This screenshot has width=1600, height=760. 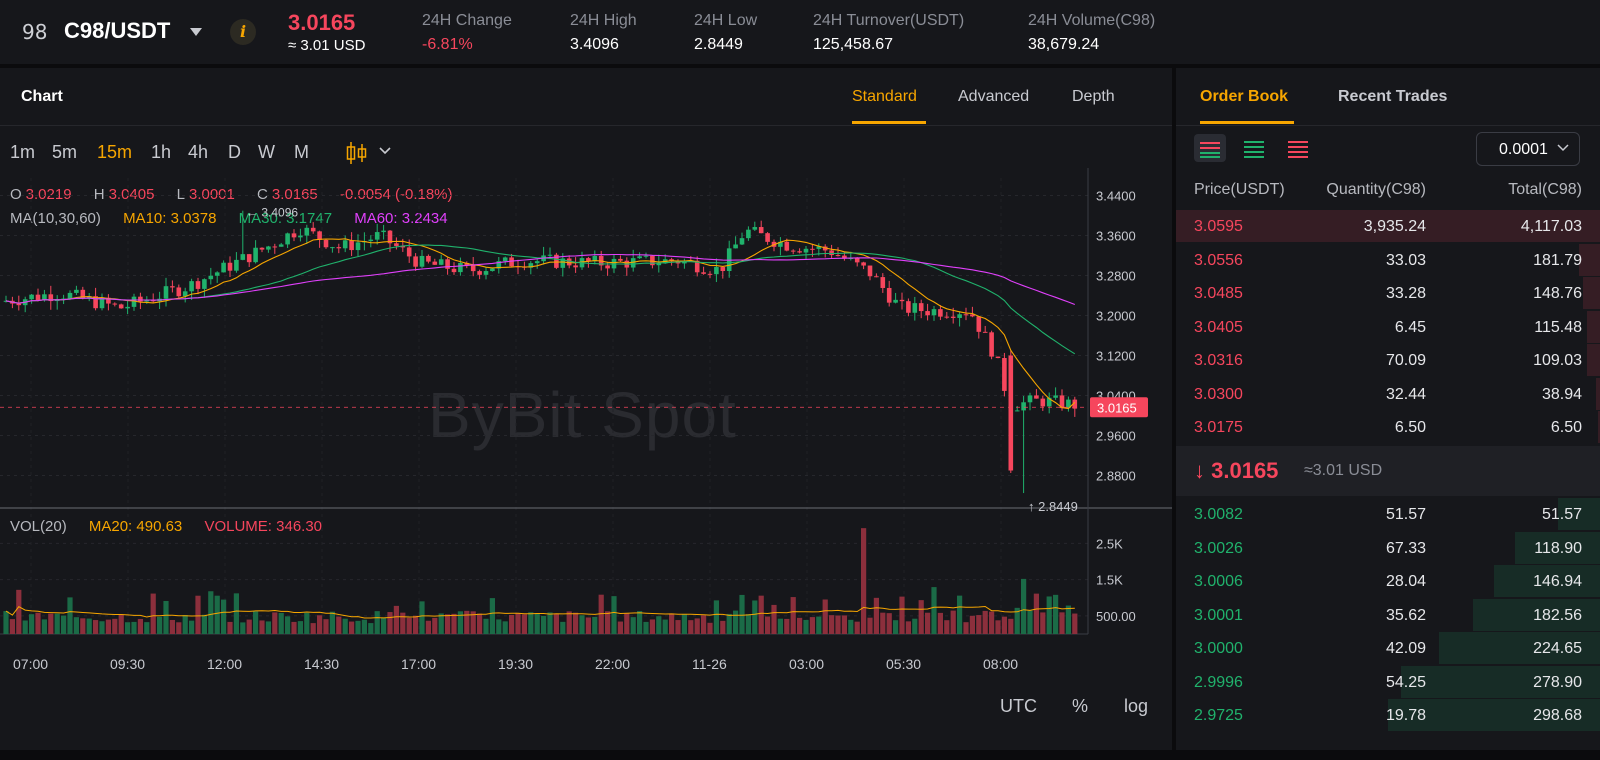 What do you see at coordinates (1388, 514) in the screenshot?
I see `bid-row: 3.0082 51.57 51.57` at bounding box center [1388, 514].